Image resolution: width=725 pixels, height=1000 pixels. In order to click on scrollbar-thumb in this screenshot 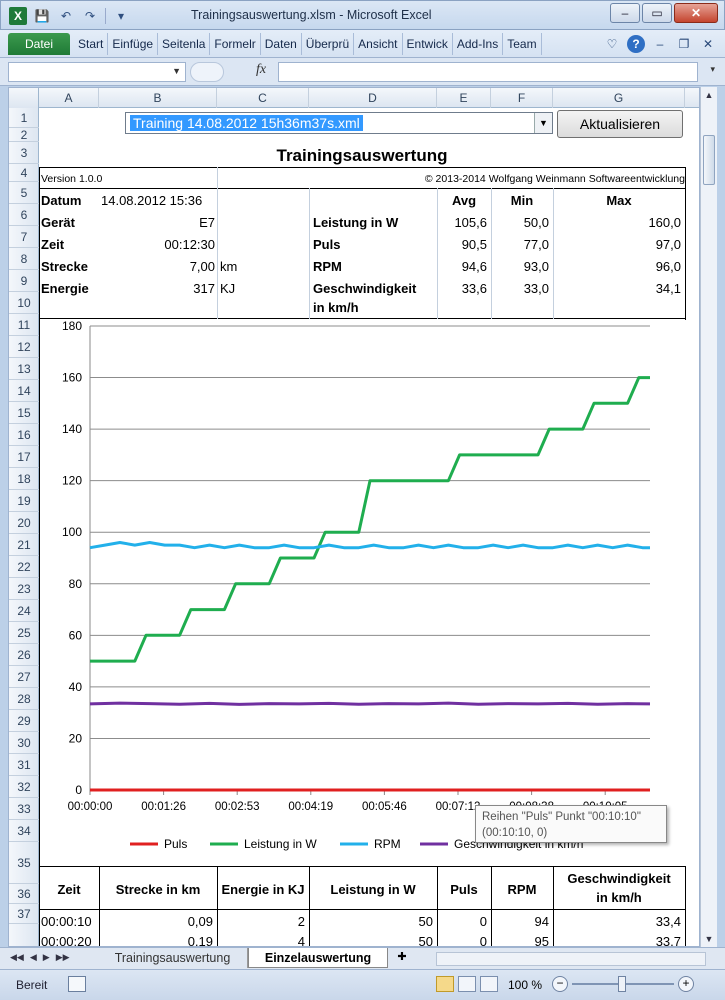, I will do `click(709, 160)`.